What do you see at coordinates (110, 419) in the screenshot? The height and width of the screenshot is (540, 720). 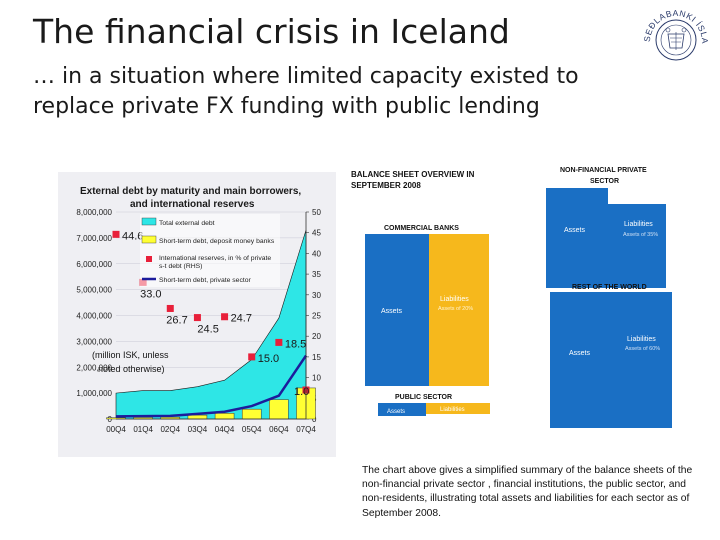 I see `debt-y-tick-label: 0` at bounding box center [110, 419].